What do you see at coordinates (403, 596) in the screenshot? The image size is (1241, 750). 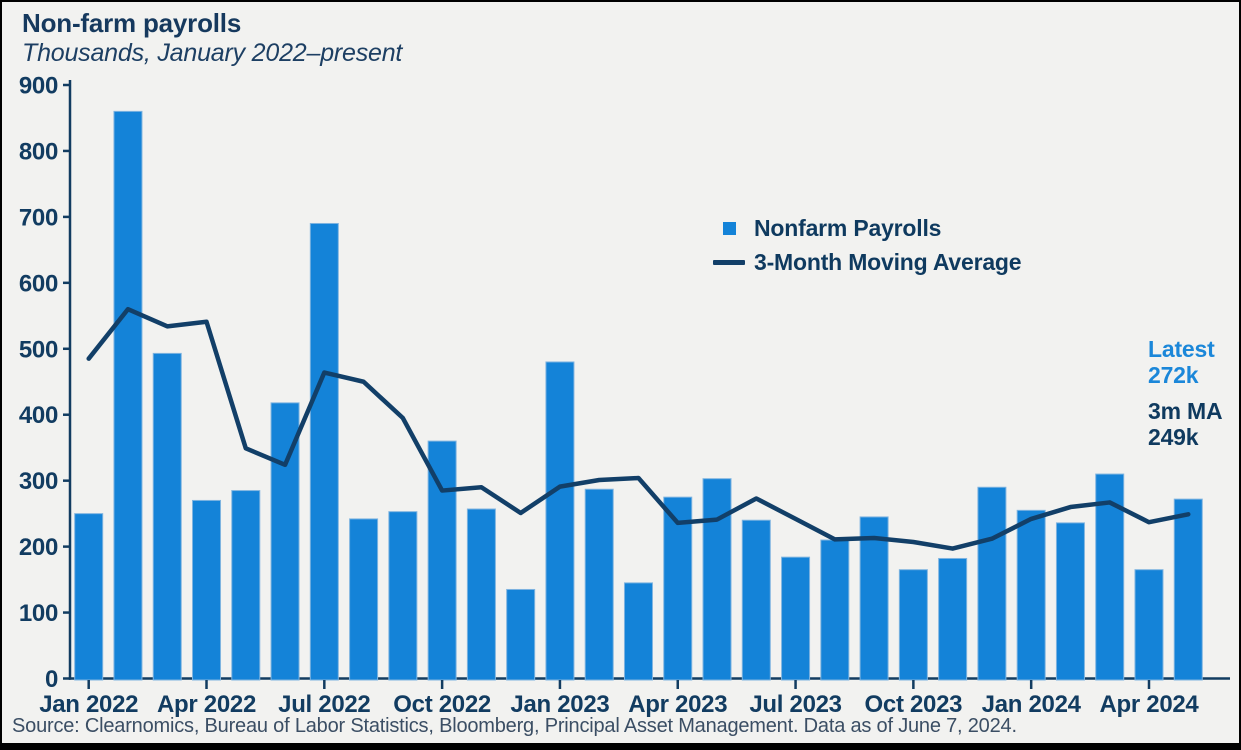 I see `bar-sep-2022` at bounding box center [403, 596].